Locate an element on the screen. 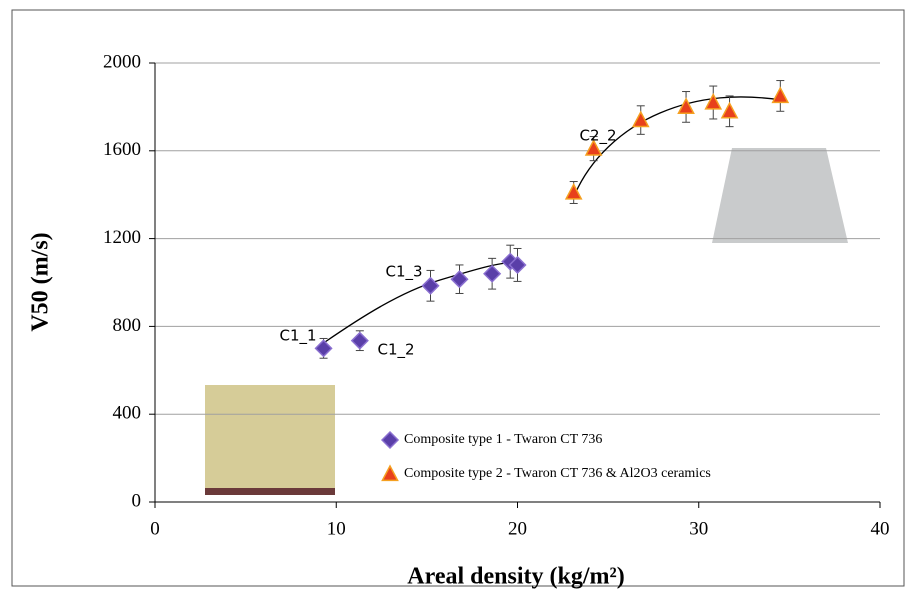  annotation: C1_2 is located at coordinates (395, 350).